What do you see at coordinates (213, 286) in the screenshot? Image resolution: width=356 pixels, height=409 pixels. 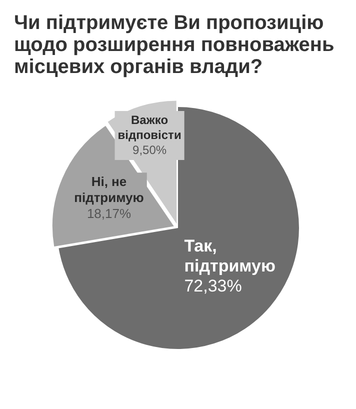 I see `data-label: 72,33%` at bounding box center [213, 286].